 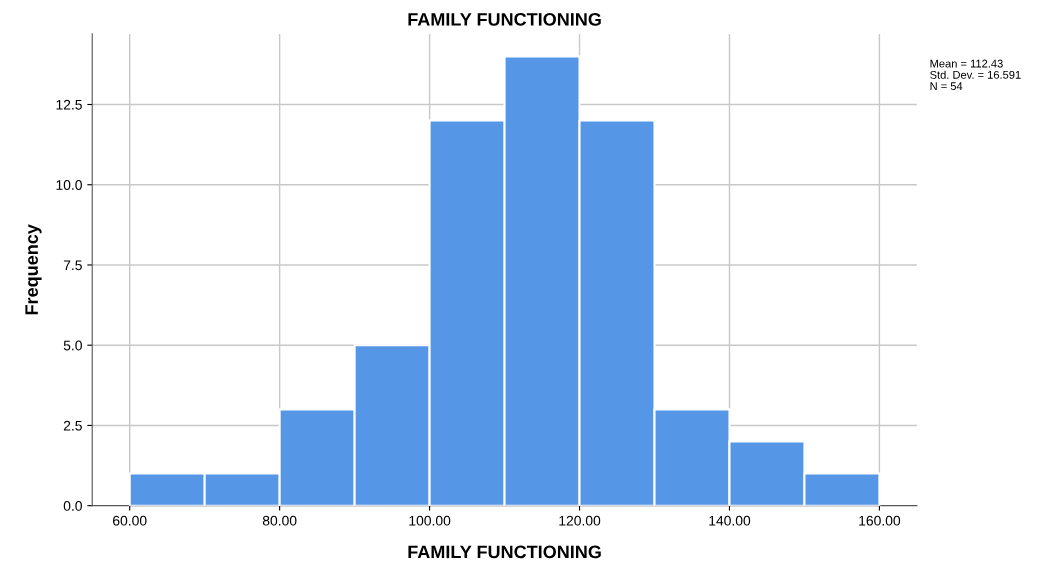 What do you see at coordinates (504, 552) in the screenshot?
I see `x-axis-title: FAMILY FUNCTIONING` at bounding box center [504, 552].